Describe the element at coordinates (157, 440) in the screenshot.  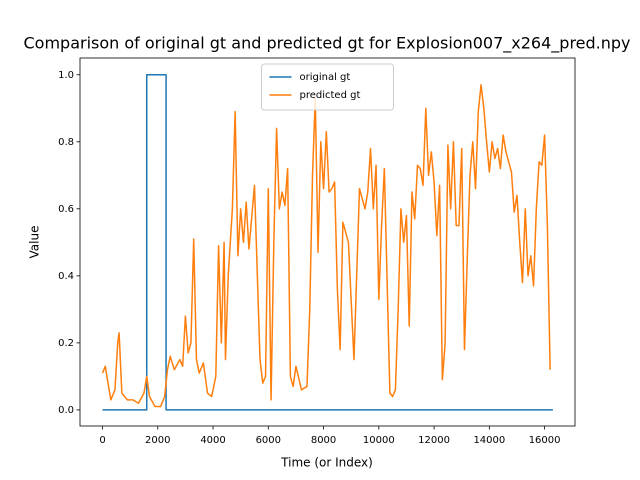
I see `x-tick-label: 2000` at that location.